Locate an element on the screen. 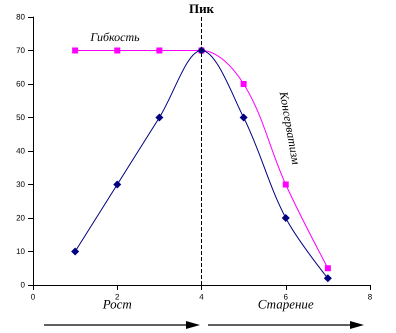 This screenshot has width=396, height=333. y-tick-label: 0 is located at coordinates (23, 285).